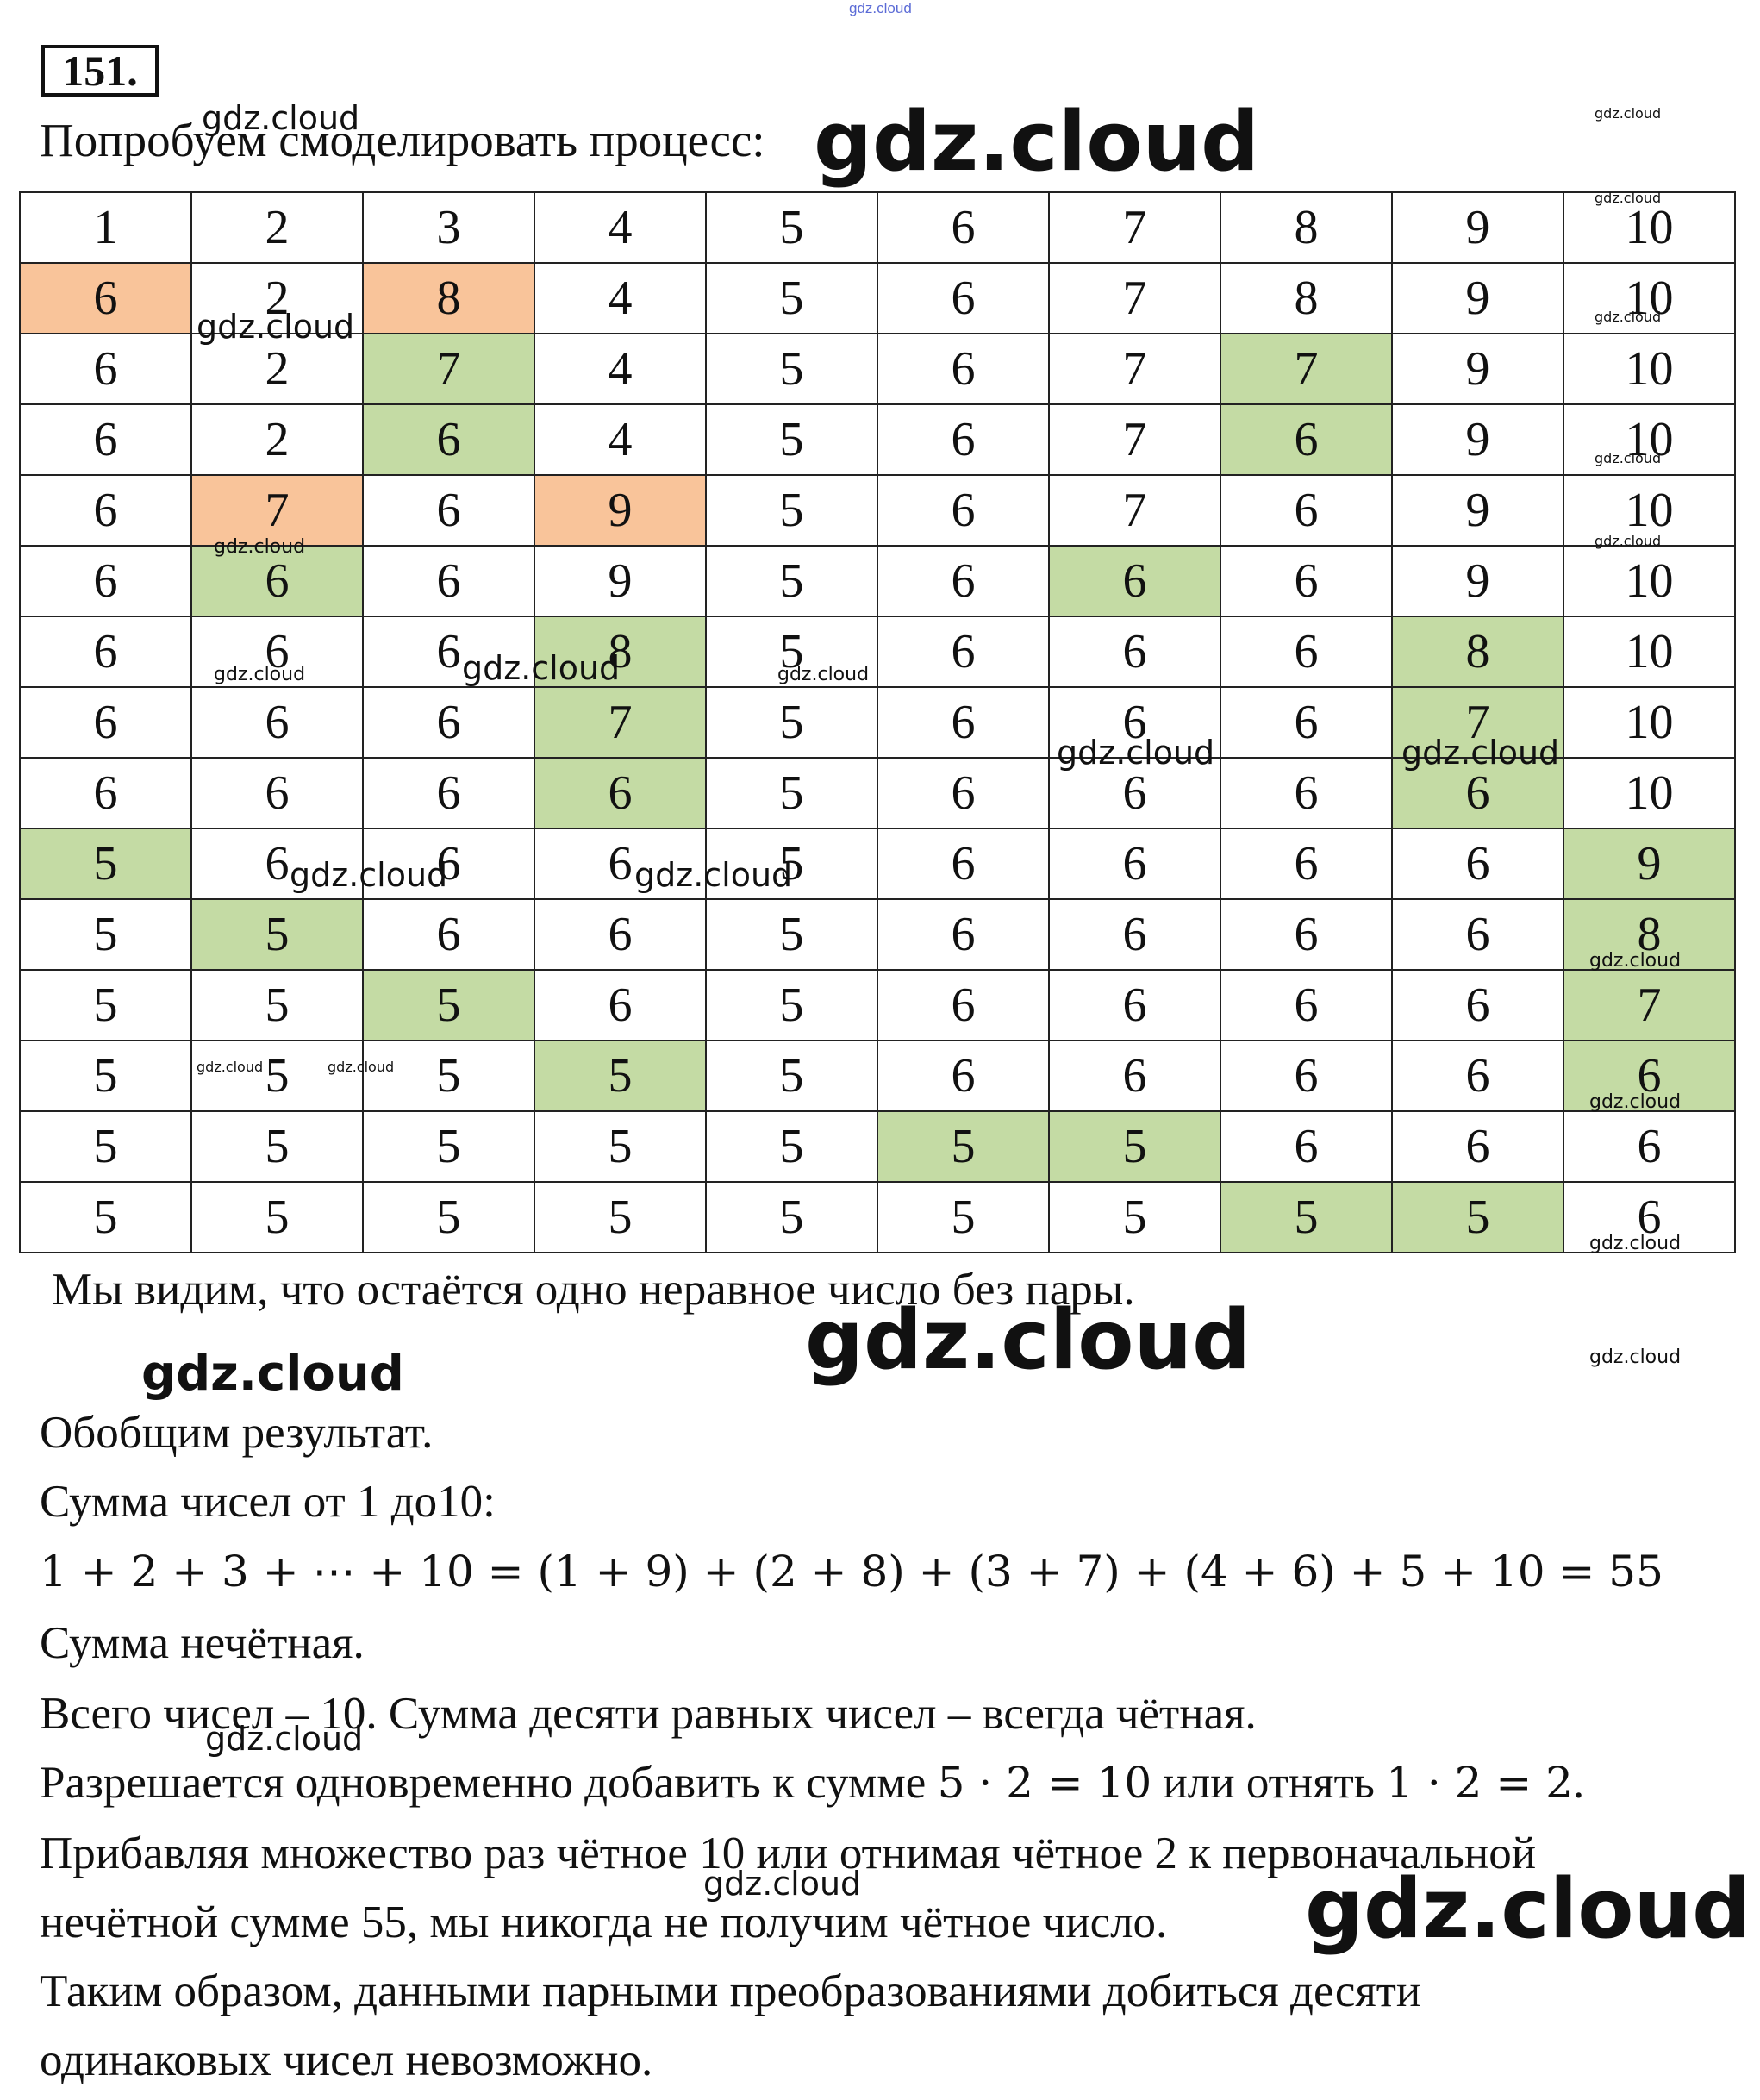 Image resolution: width=1760 pixels, height=2100 pixels. What do you see at coordinates (402, 140) in the screenshot?
I see `intro-text: Попробуем смоделировать процесс:` at bounding box center [402, 140].